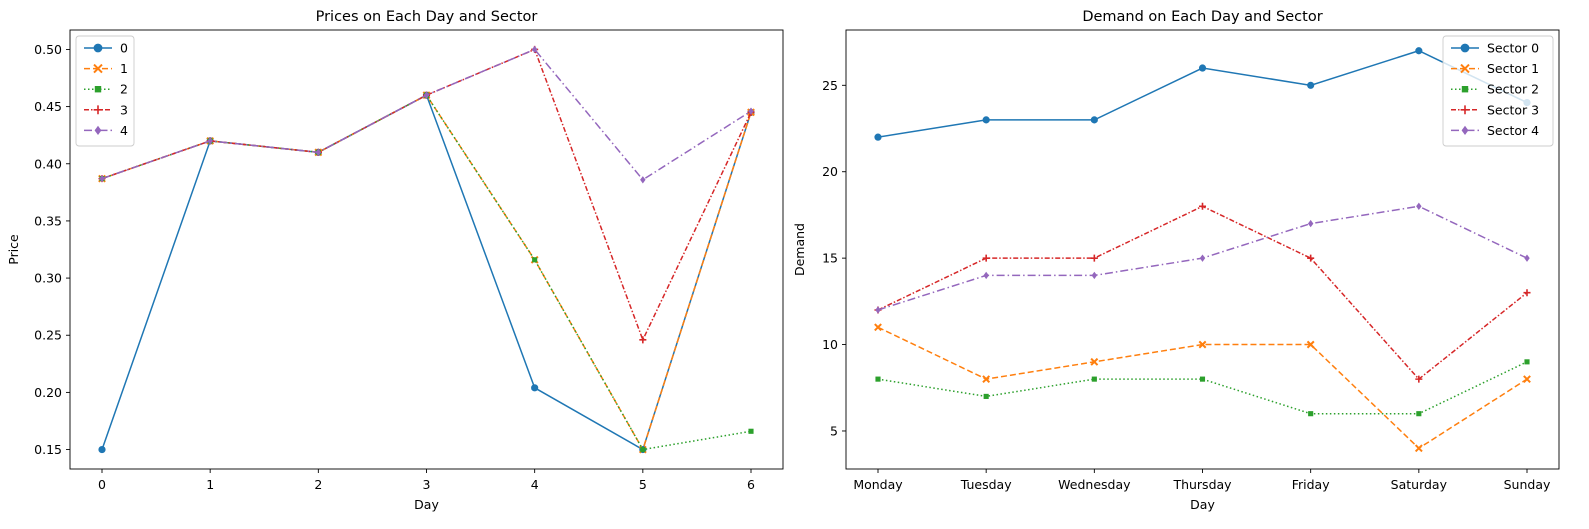  What do you see at coordinates (1202, 484) in the screenshot?
I see `x-tick-label: Thursday` at bounding box center [1202, 484].